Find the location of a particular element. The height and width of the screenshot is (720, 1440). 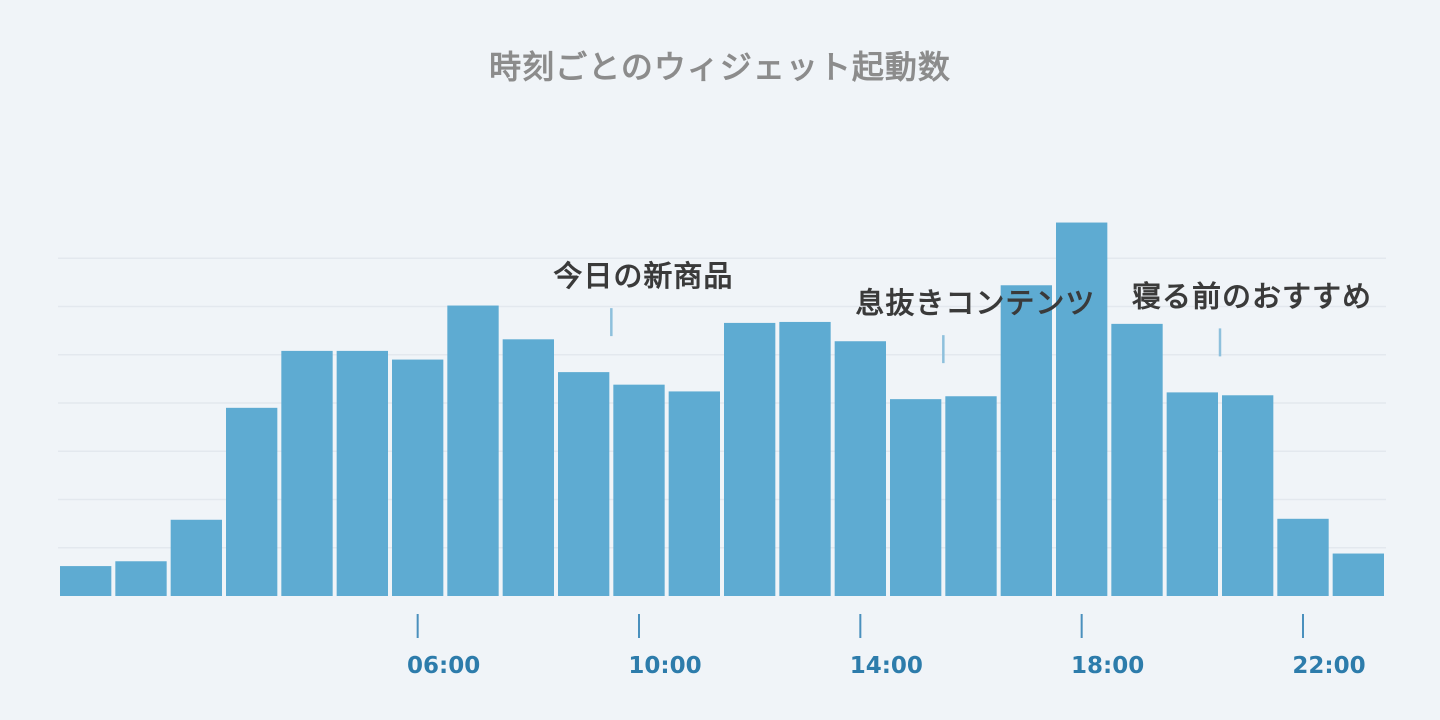

x-tick-label: 10:00 is located at coordinates (664, 666).